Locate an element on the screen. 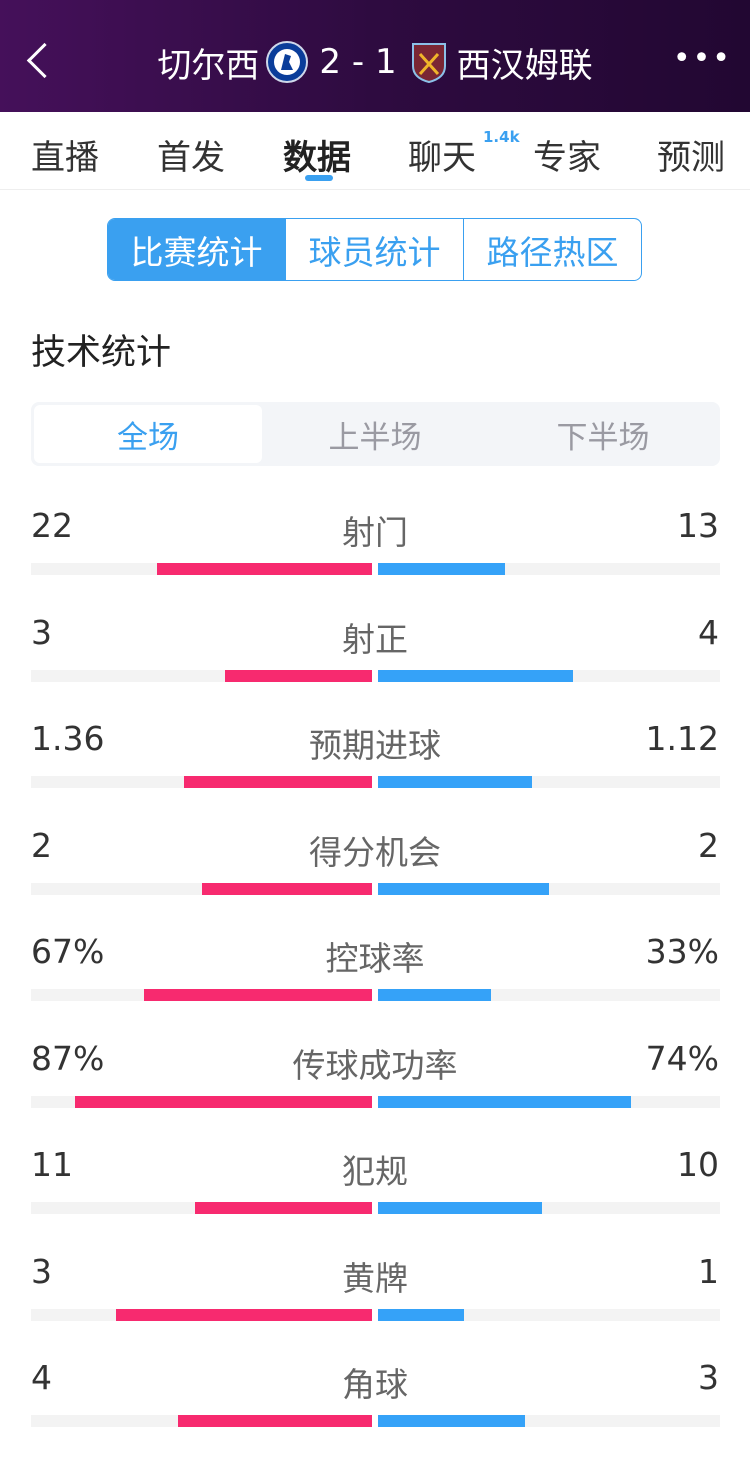 The height and width of the screenshot is (1458, 750). west-ham-crest-icon is located at coordinates (428, 63).